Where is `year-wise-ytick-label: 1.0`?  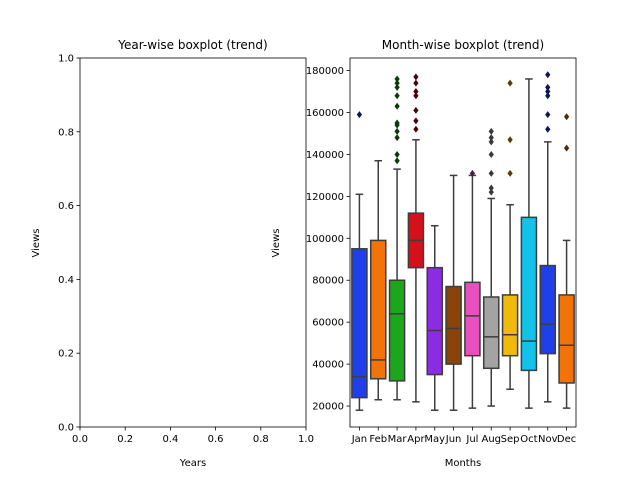 year-wise-ytick-label: 1.0 is located at coordinates (66, 59).